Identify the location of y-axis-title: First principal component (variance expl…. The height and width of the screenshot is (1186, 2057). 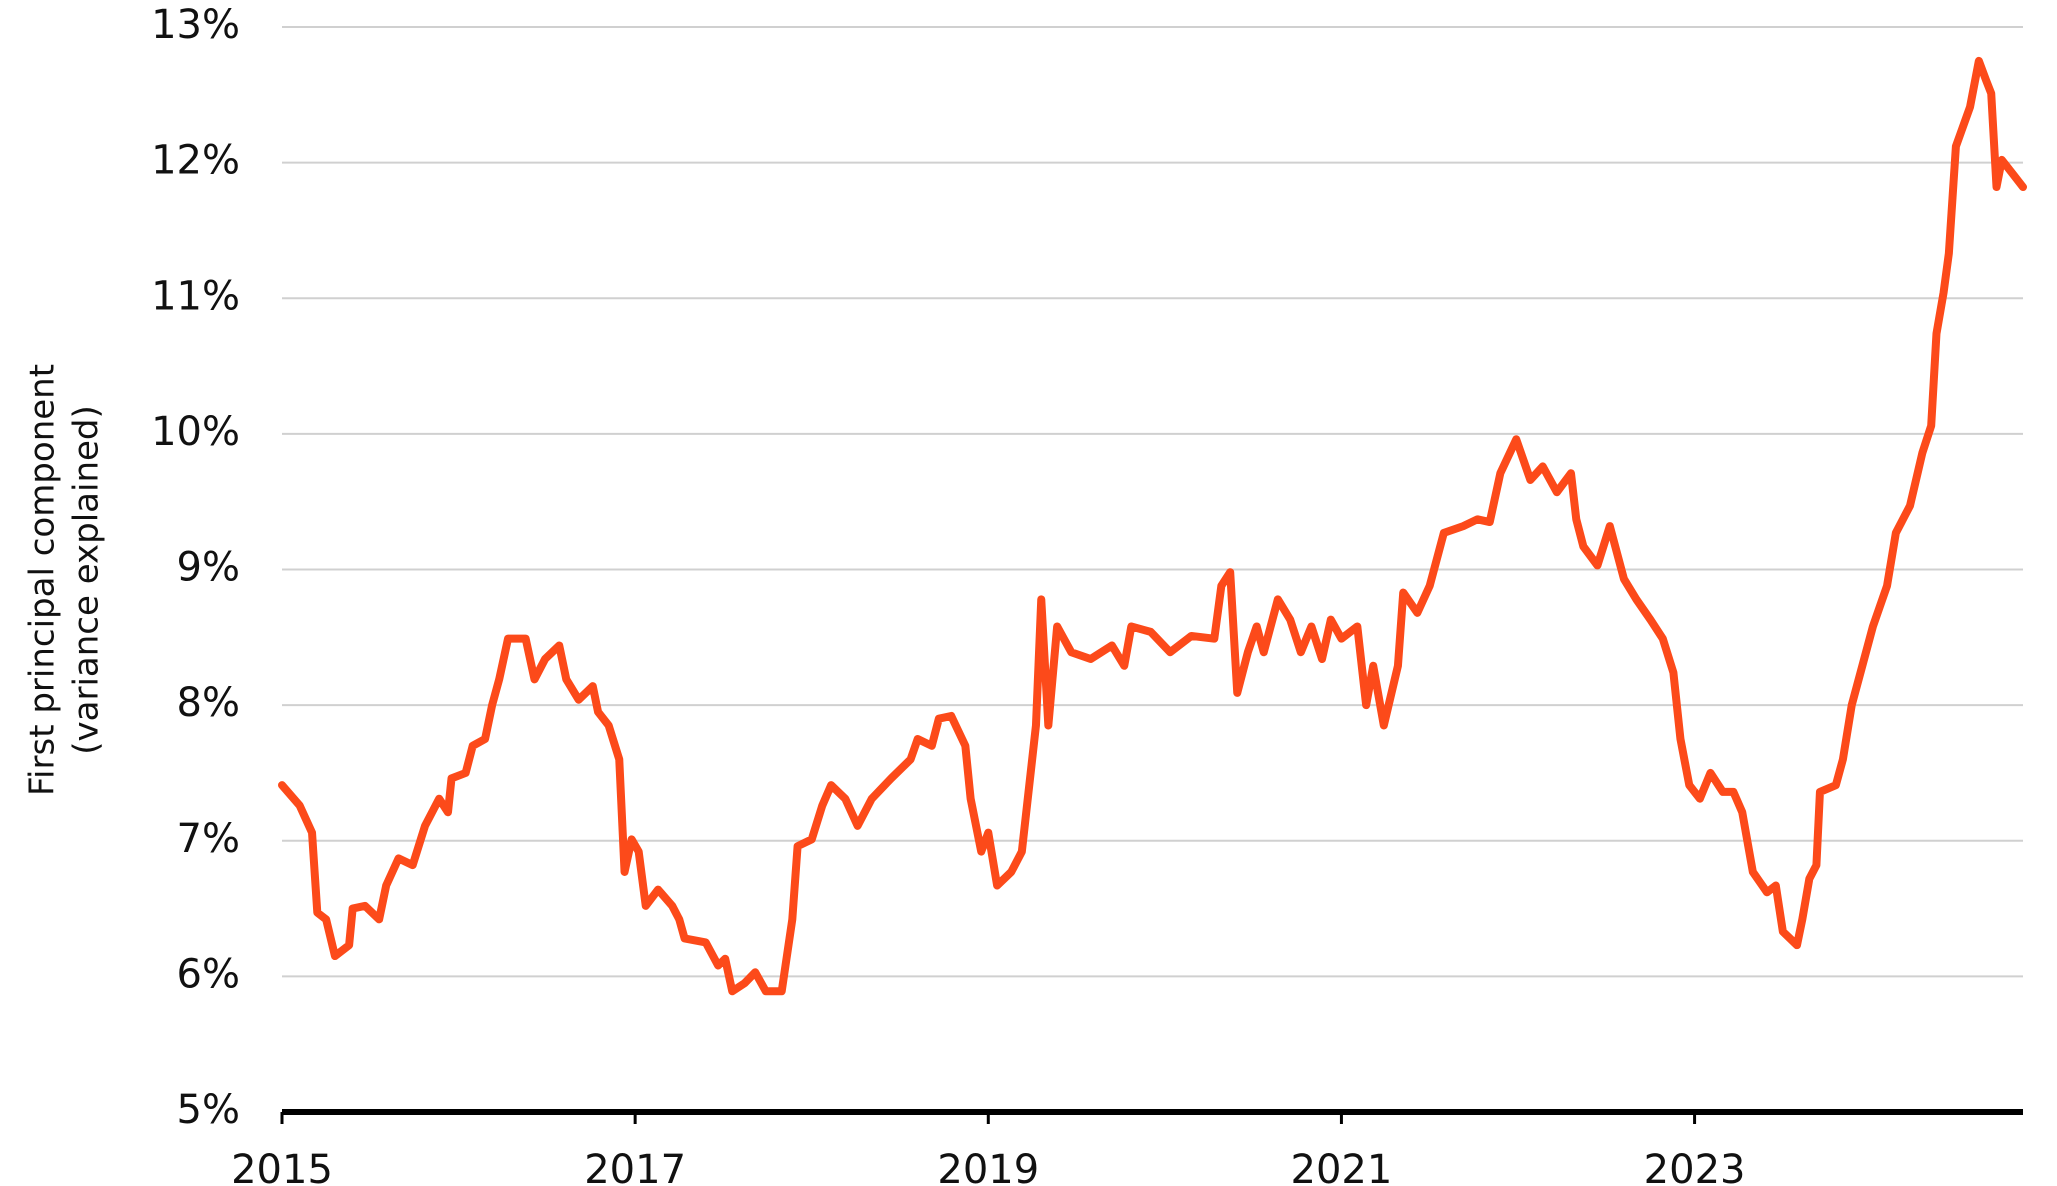
(65, 580).